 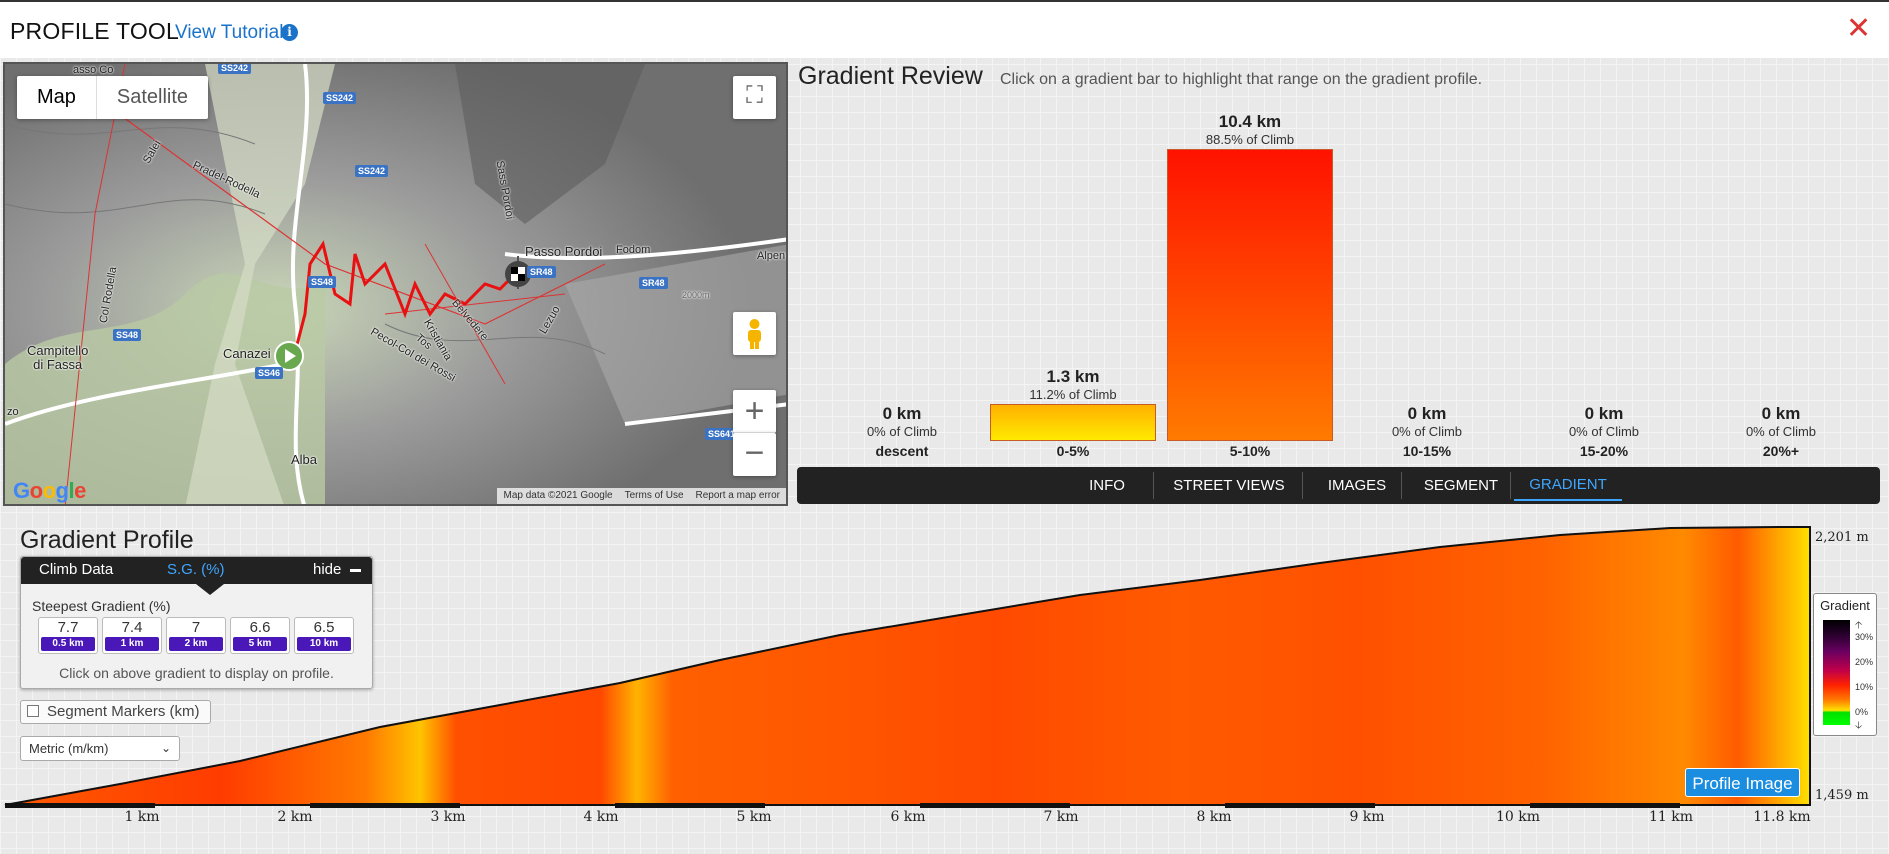 I want to click on distance-tick-label: 11.8 km, so click(x=1782, y=817).